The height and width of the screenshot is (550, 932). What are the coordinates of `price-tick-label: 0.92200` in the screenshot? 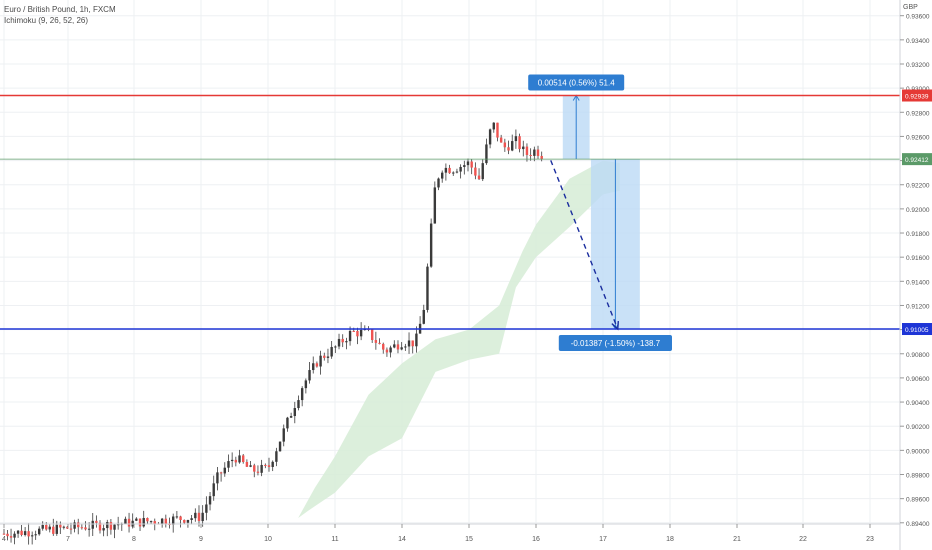 It's located at (918, 186).